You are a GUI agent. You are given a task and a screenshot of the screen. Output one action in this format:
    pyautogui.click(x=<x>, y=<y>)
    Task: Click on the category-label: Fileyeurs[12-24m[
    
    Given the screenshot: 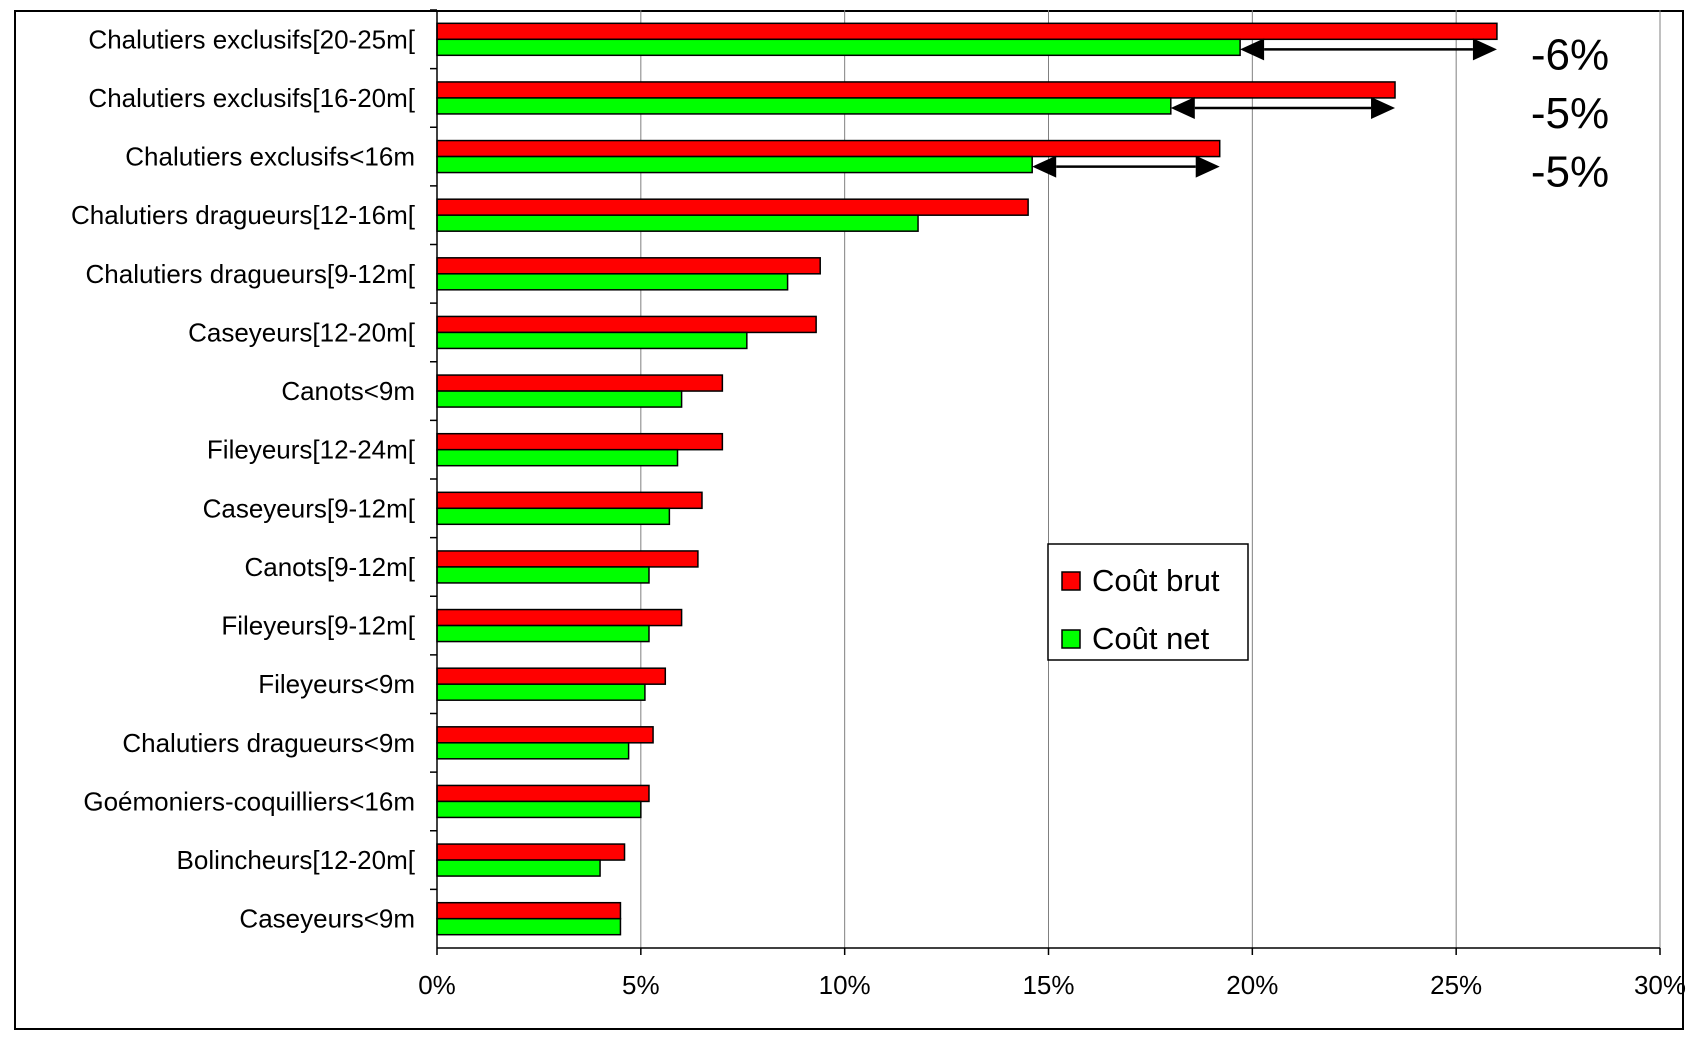 What is the action you would take?
    pyautogui.click(x=311, y=450)
    